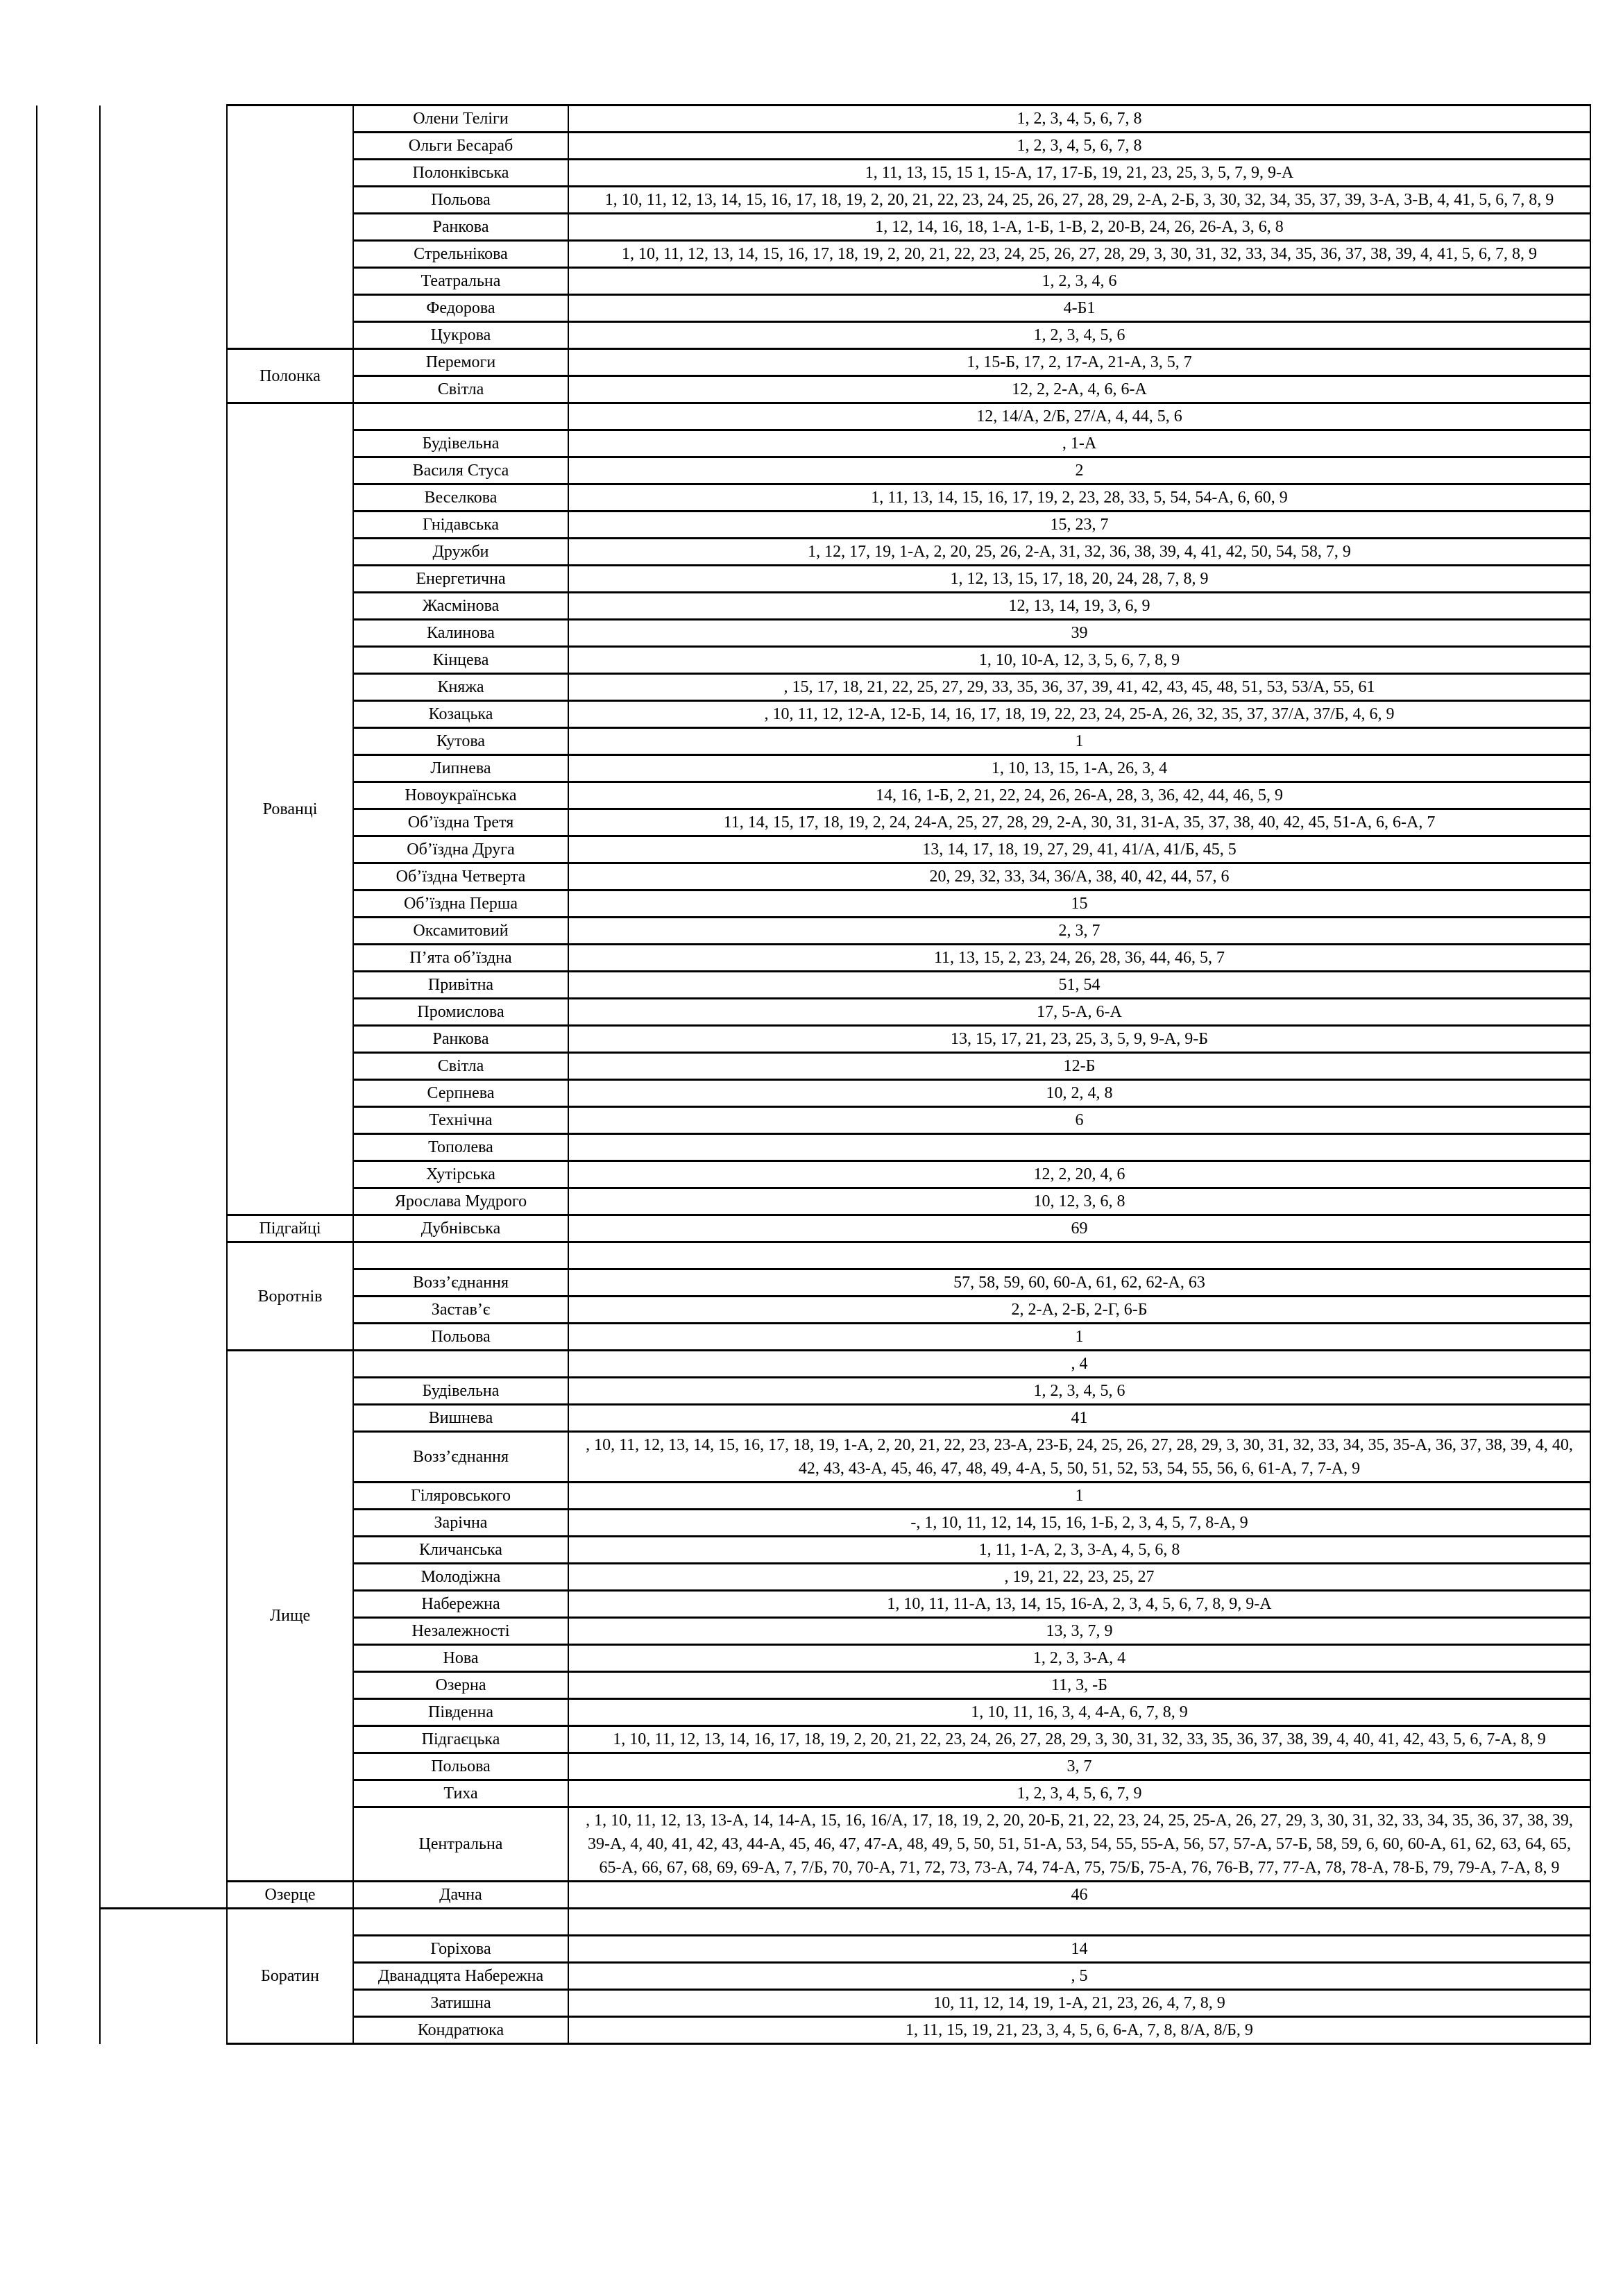 The height and width of the screenshot is (2296, 1623). I want to click on street-cell: Об’їздна Четверта, so click(460, 876).